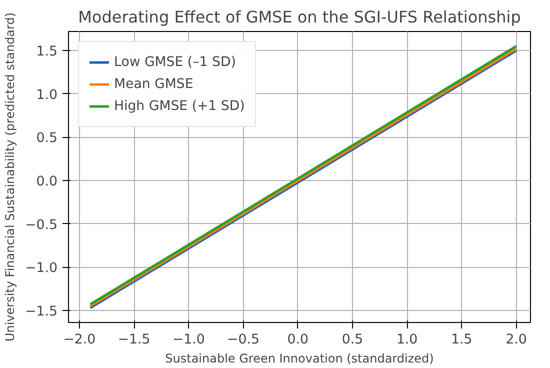 This screenshot has width=550, height=368. What do you see at coordinates (79, 340) in the screenshot?
I see `x-tick-label: −2.0` at bounding box center [79, 340].